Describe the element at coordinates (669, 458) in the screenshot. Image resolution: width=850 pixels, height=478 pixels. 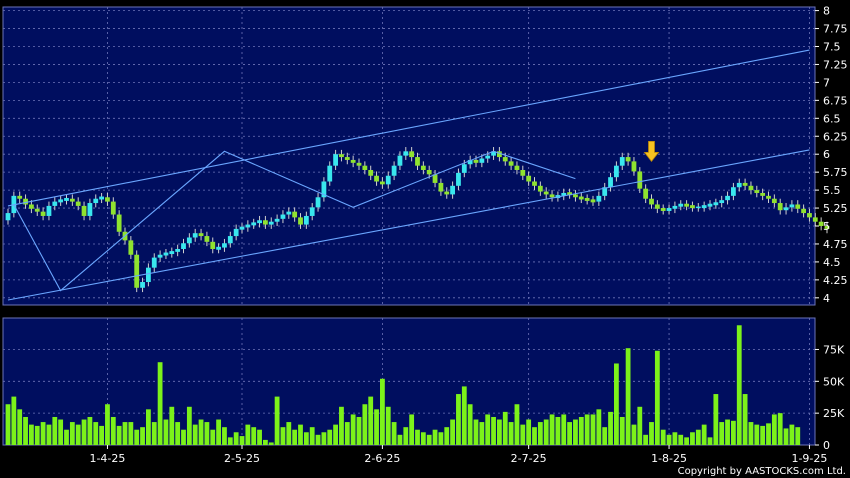
I see `date-tick-label: 1-8-25` at that location.